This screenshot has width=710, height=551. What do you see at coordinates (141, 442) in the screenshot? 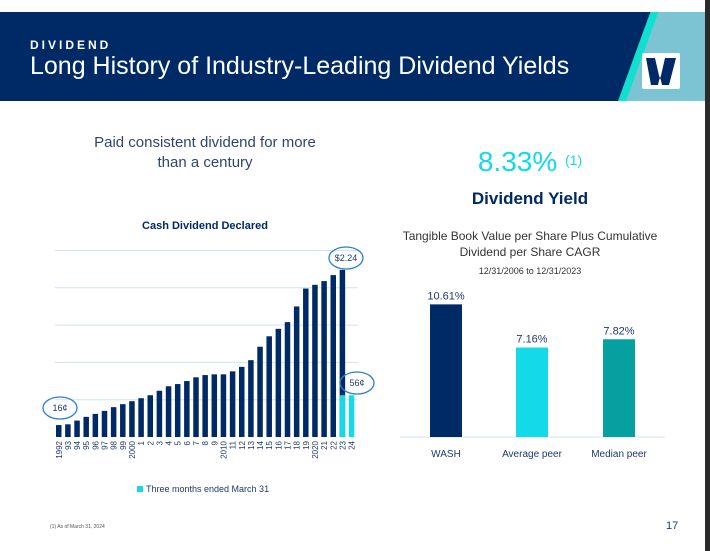
I see `x-tick-label: 1` at bounding box center [141, 442].